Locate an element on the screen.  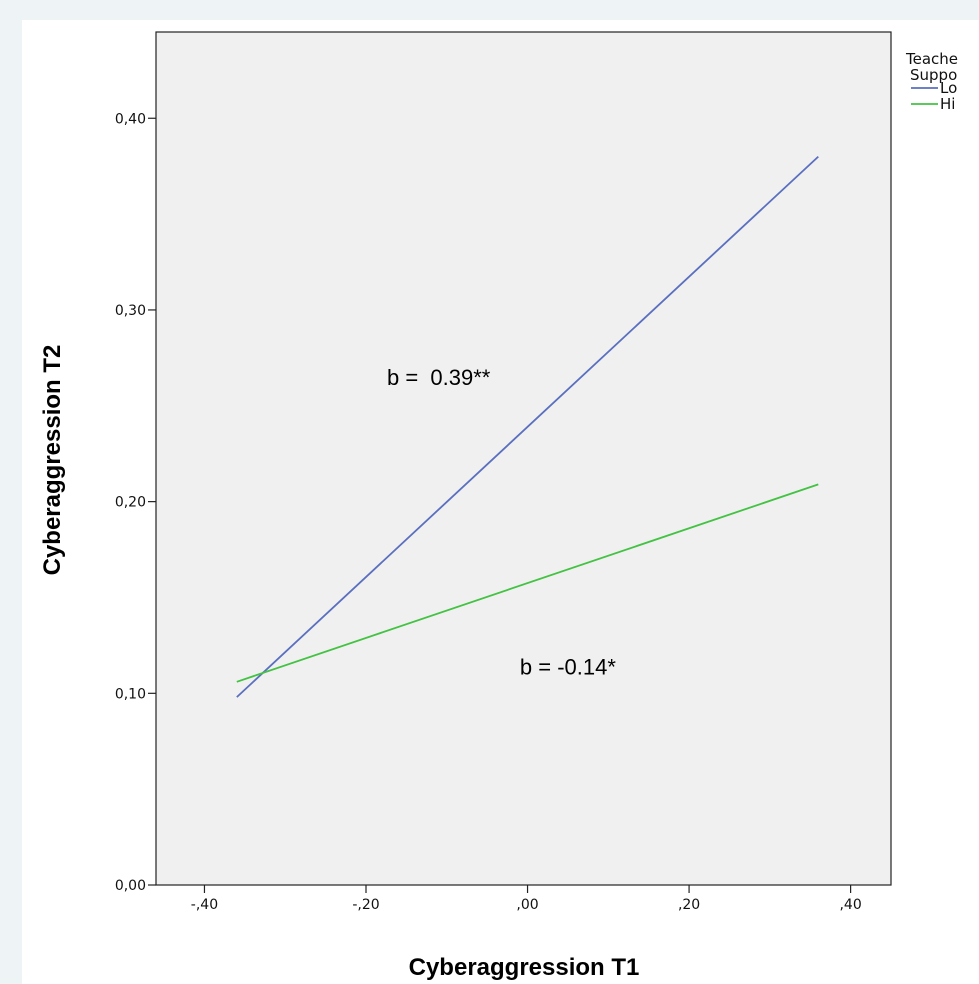
y-tick-label: 0,00 is located at coordinates (130, 886).